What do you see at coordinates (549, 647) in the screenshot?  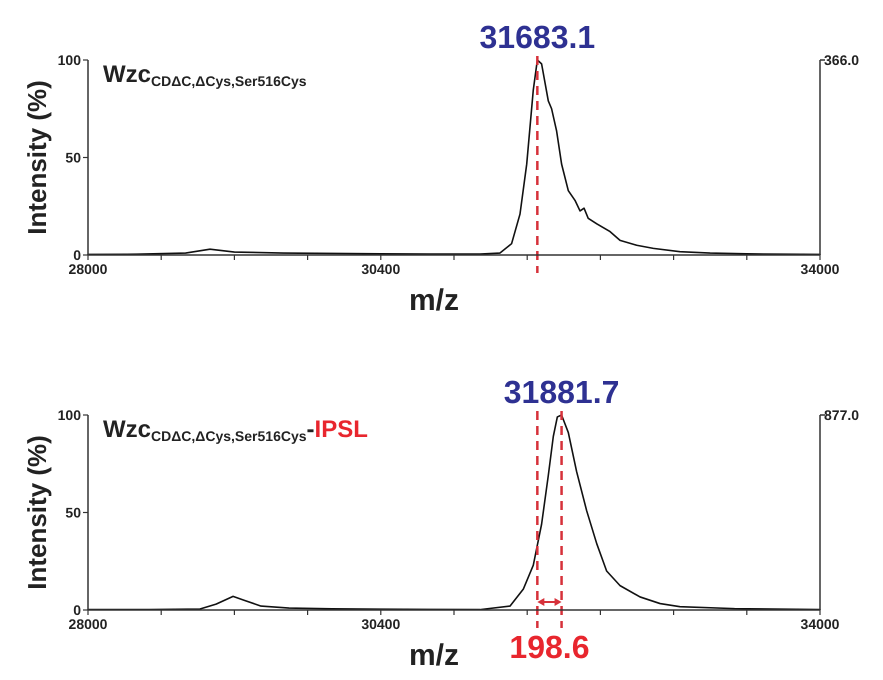 I see `text: 198.6` at bounding box center [549, 647].